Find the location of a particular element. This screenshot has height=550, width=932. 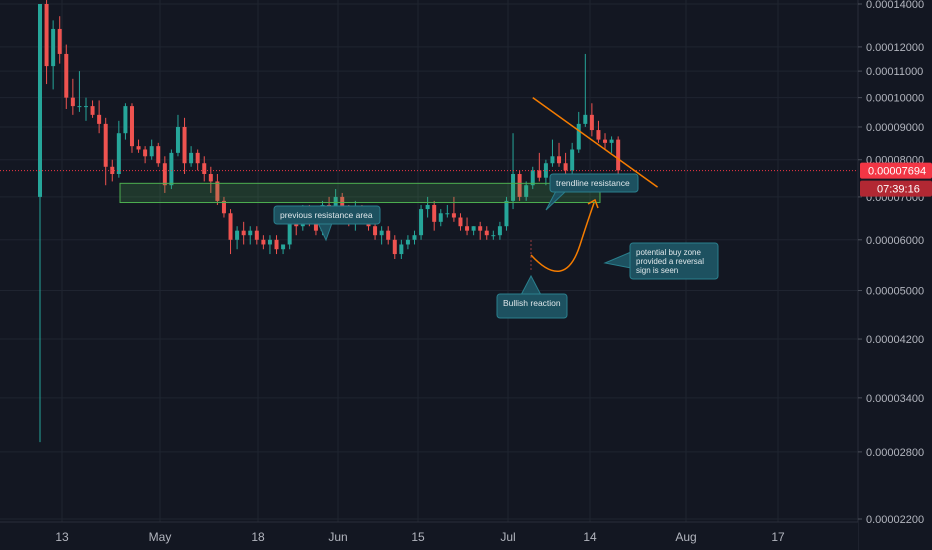

price-tick-label: 0.00002200 is located at coordinates (895, 520).